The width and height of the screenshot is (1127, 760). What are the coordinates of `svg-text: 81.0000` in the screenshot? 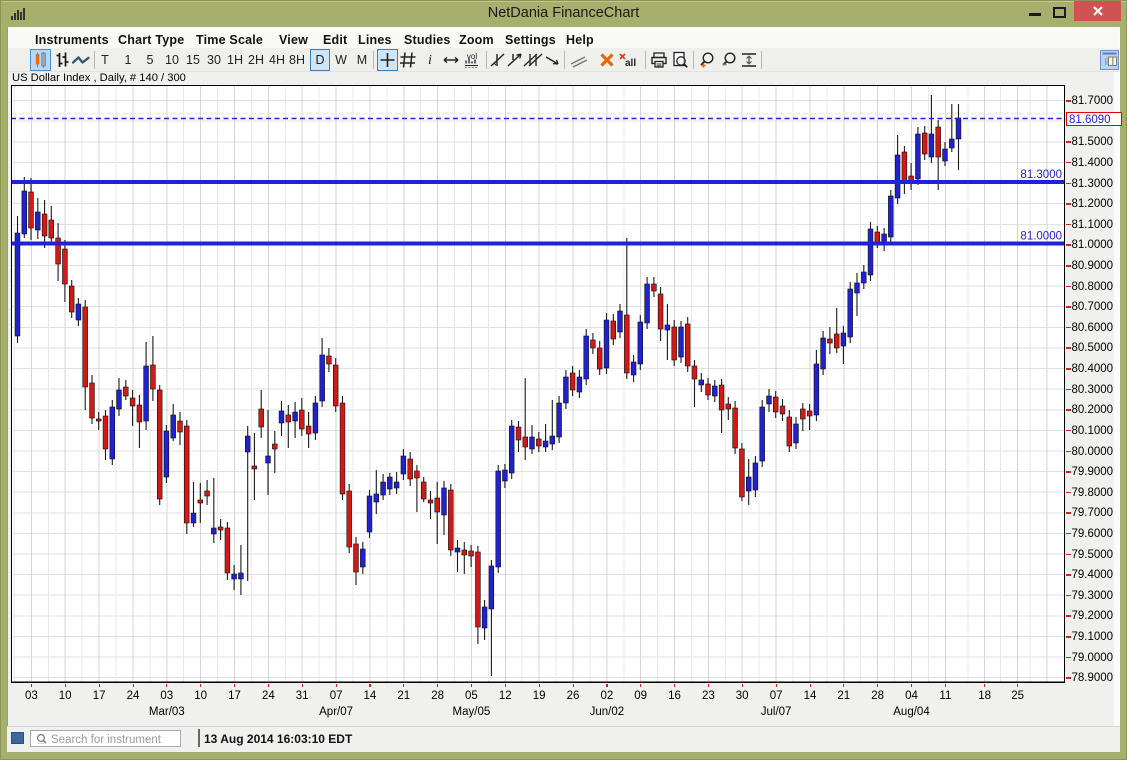 It's located at (1041, 237).